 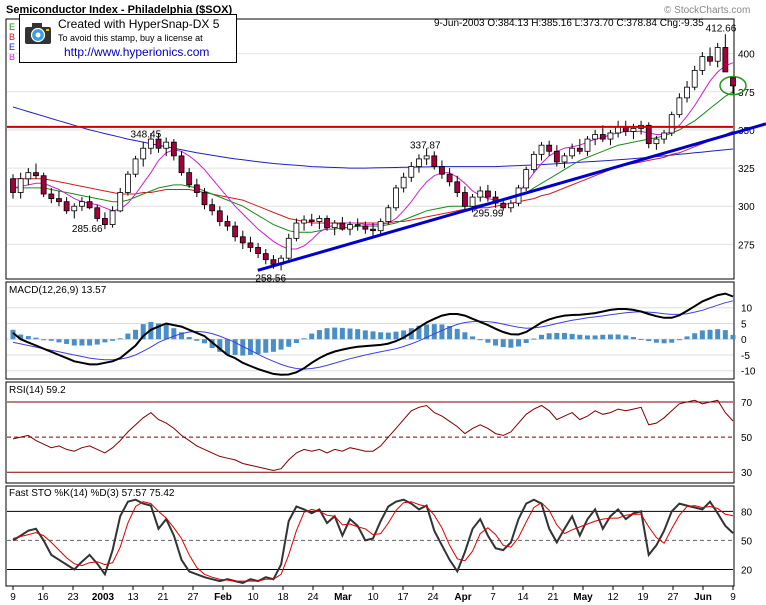 I want to click on watermark: © StockCharts.com, so click(x=707, y=10).